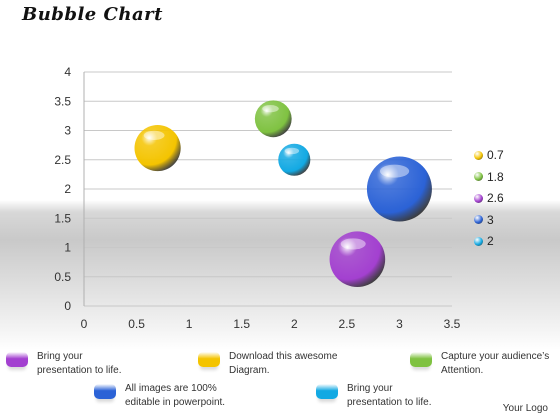  Describe the element at coordinates (399, 324) in the screenshot. I see `x-tick-label-6: 3` at that location.